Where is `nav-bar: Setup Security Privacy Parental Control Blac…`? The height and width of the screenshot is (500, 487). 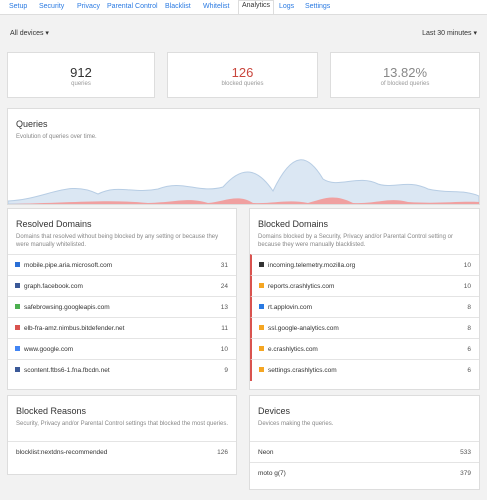 nav-bar: Setup Security Privacy Parental Control Blac… is located at coordinates (243, 7).